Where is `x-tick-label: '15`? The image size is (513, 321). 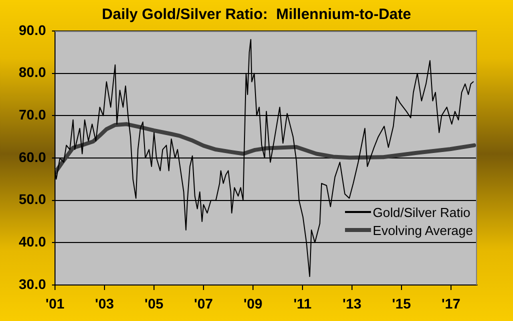 x-tick-label: '15 is located at coordinates (402, 303).